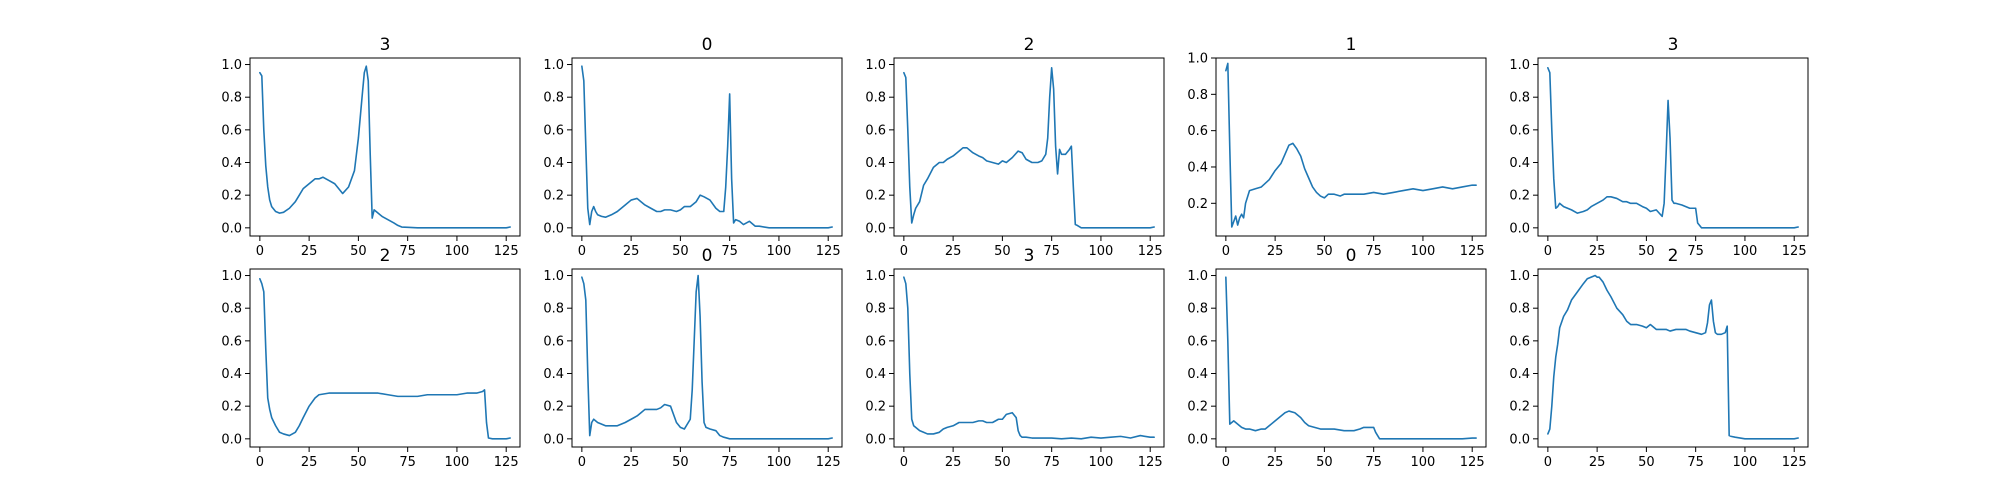  I want to click on subplot-1: 3 0 25 50 75 100 125 0.0 0.2 0.4 0.6 0.8 1.0, so click(371, 147).